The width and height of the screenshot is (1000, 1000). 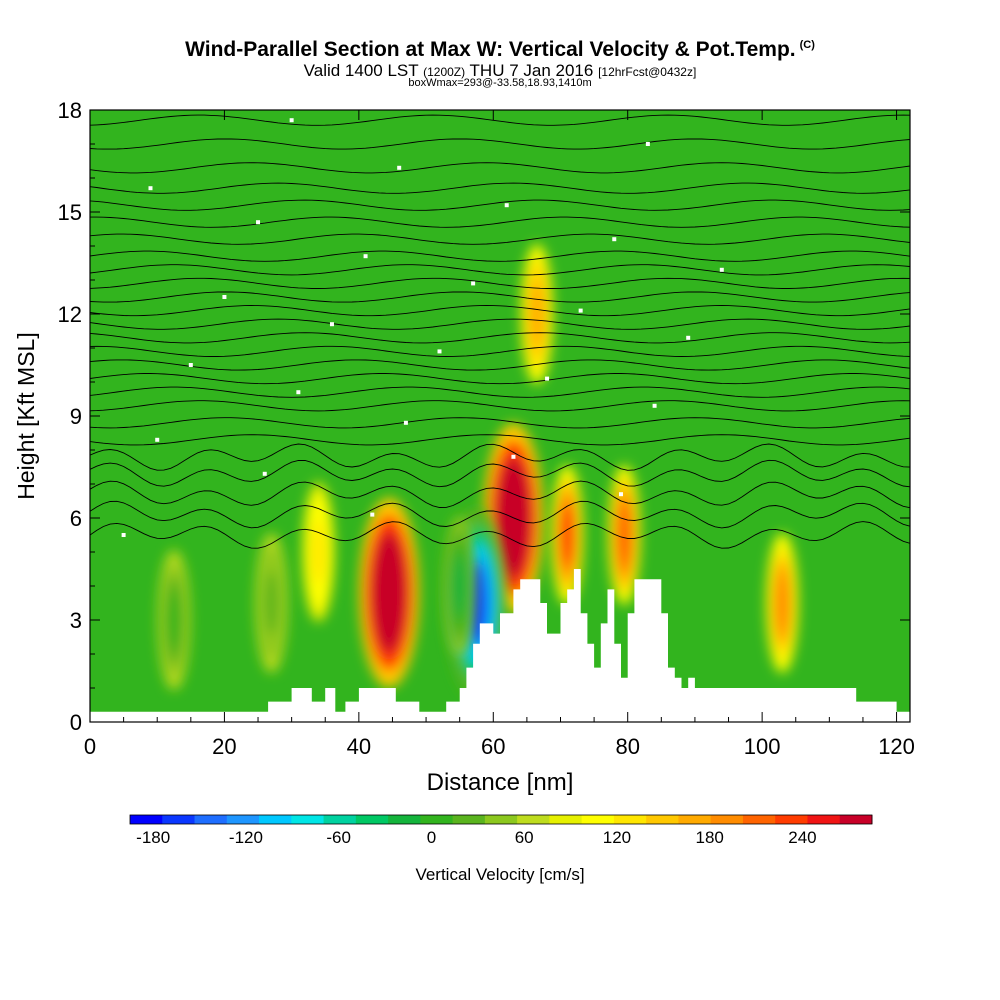 What do you see at coordinates (359, 746) in the screenshot?
I see `x-tick-label: 40` at bounding box center [359, 746].